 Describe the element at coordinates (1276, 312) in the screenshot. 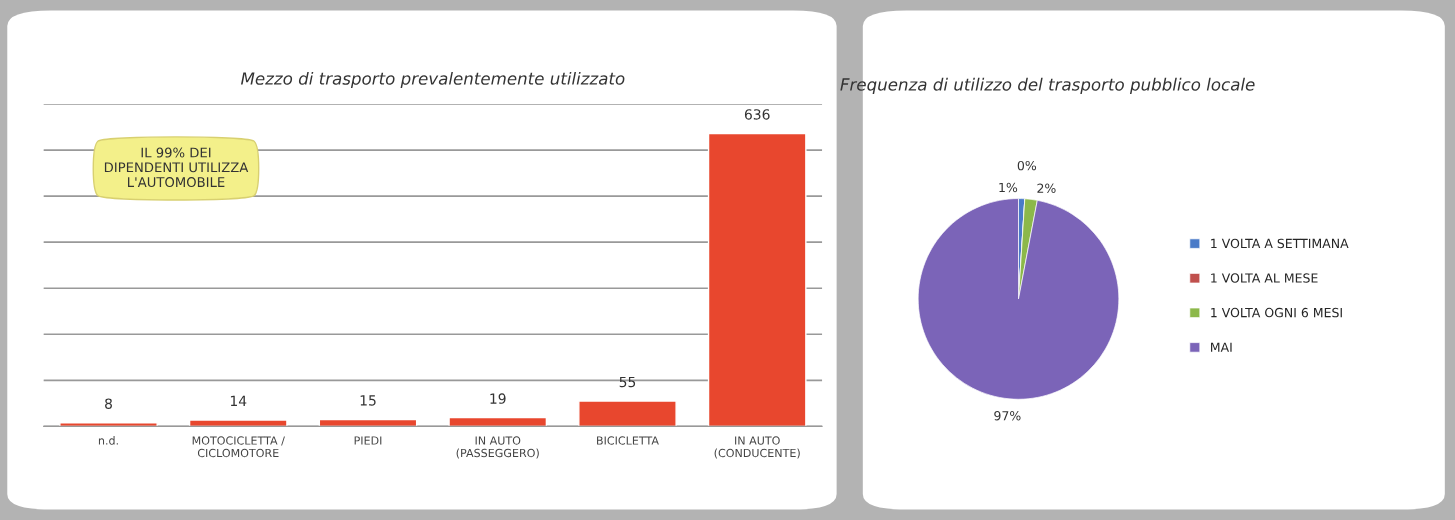

I see `legend-label: 1 VOLTA OGNI 6 MESI` at that location.